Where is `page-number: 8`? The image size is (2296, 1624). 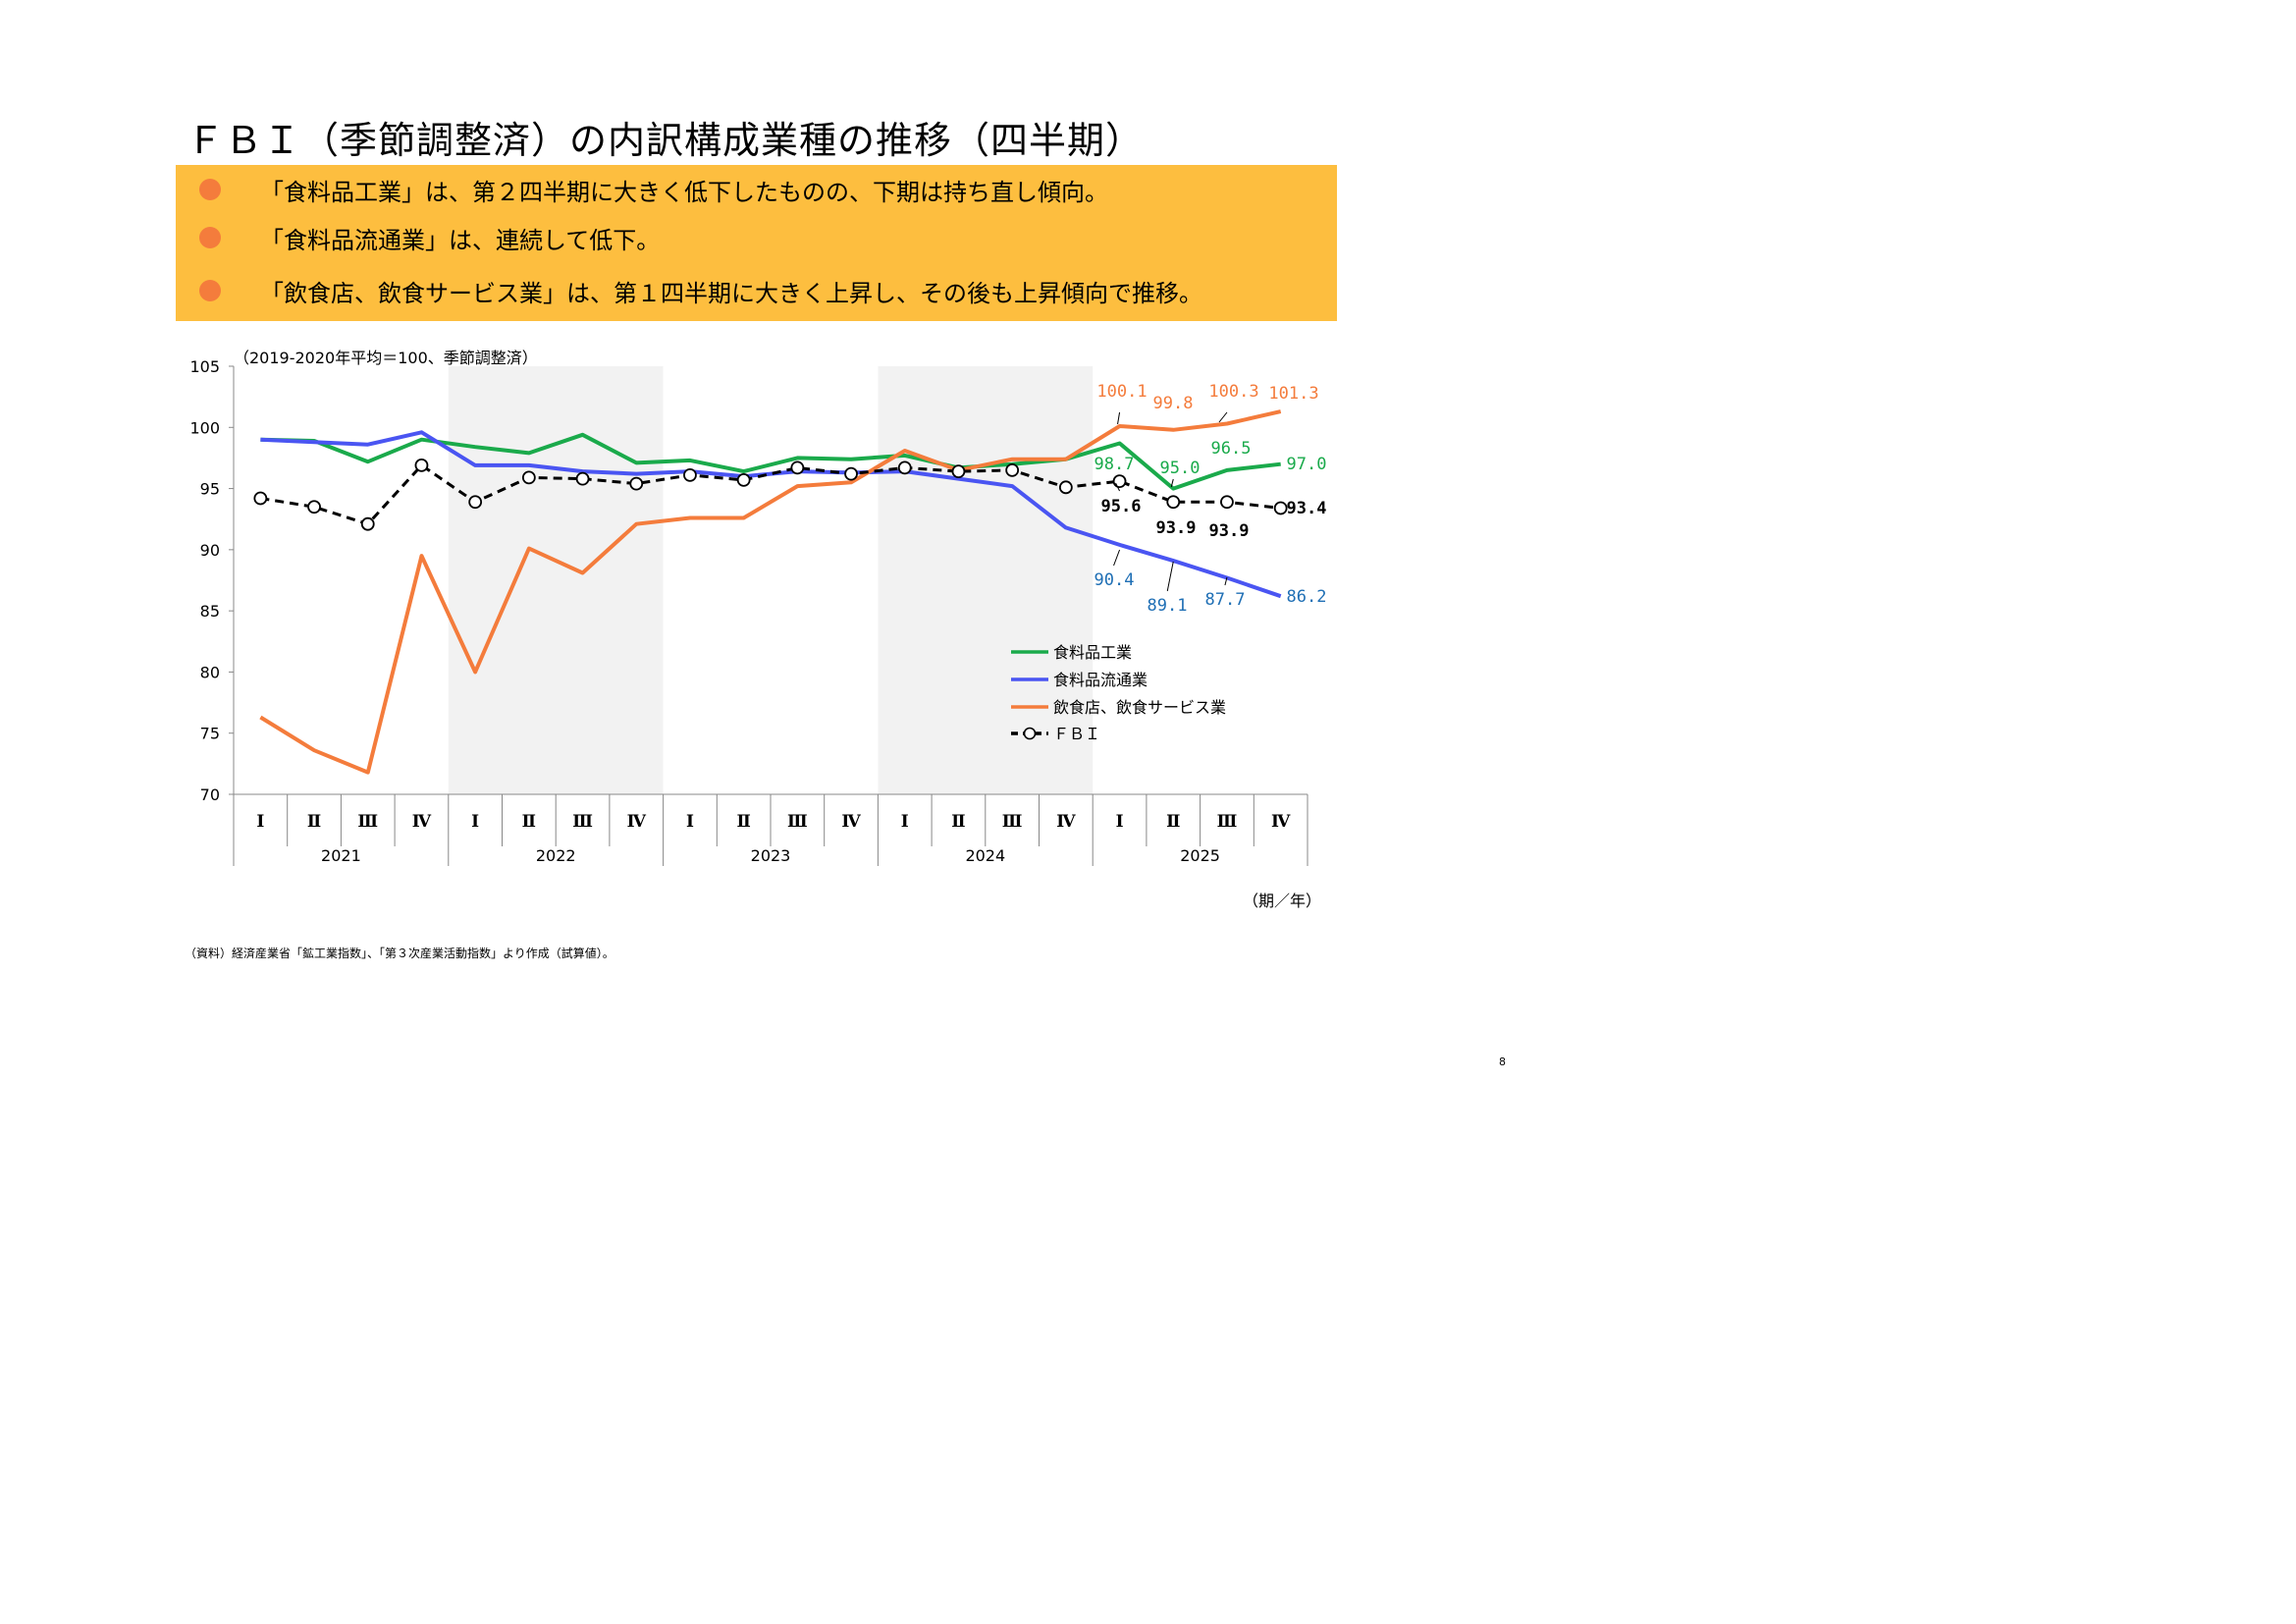 page-number: 8 is located at coordinates (1502, 1062).